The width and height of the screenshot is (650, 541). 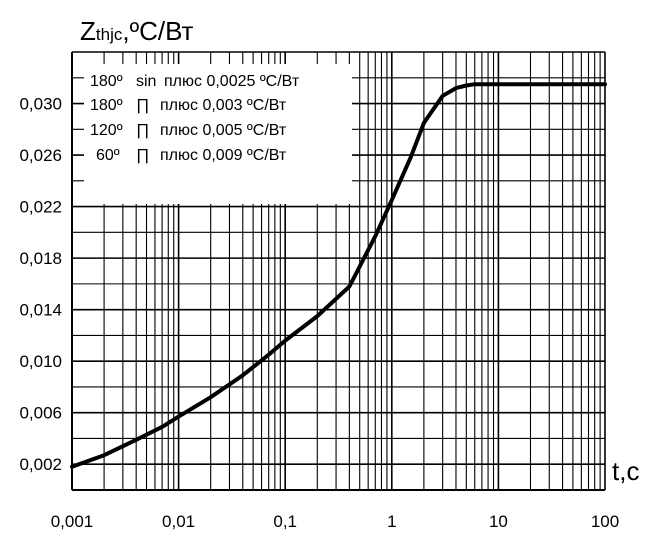 I want to click on legend-angle: 60º, so click(x=108, y=155).